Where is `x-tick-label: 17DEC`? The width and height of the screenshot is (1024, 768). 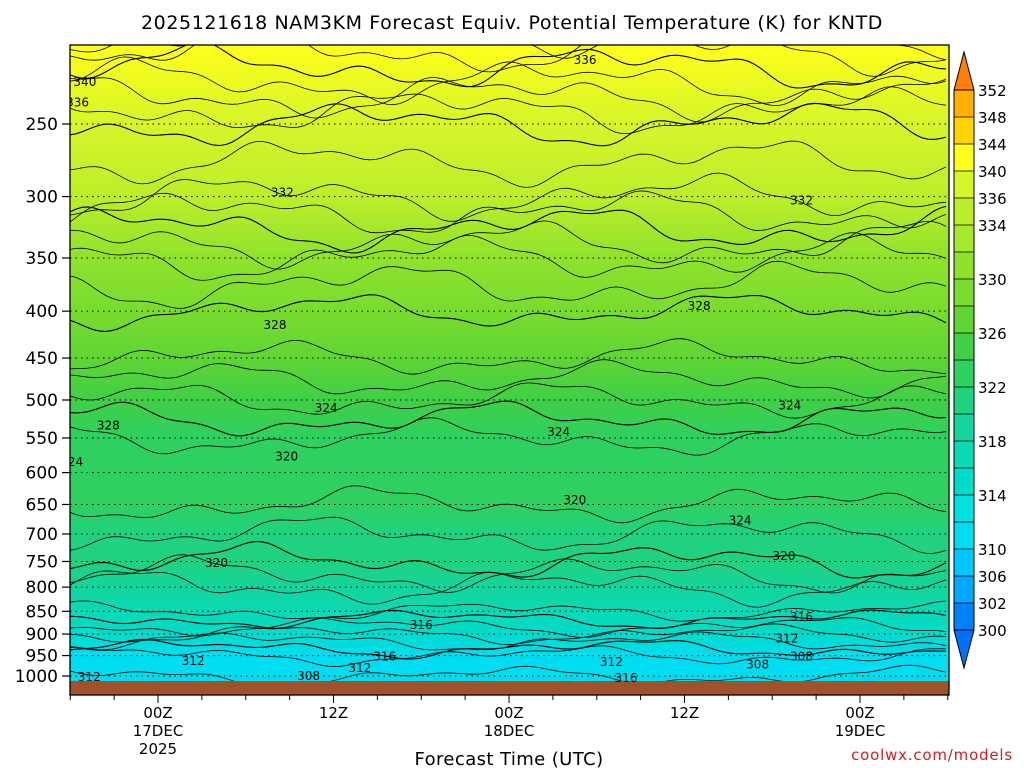 x-tick-label: 17DEC is located at coordinates (158, 731).